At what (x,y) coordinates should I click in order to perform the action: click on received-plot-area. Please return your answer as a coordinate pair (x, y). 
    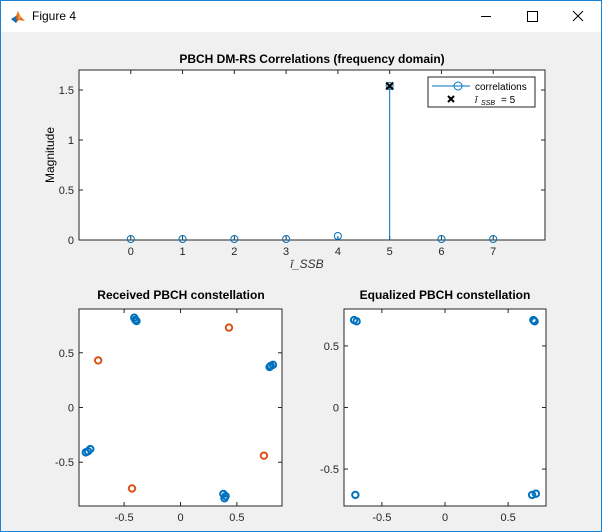
    Looking at the image, I should click on (180, 407).